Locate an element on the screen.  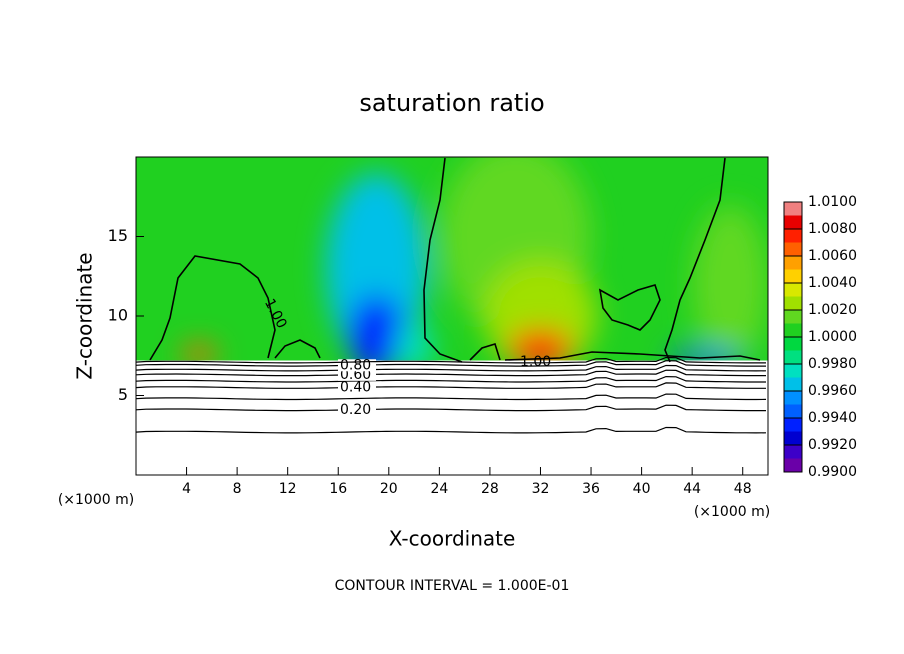
footnote: CONTOUR INTERVAL = 1.000E-01 is located at coordinates (452, 586).